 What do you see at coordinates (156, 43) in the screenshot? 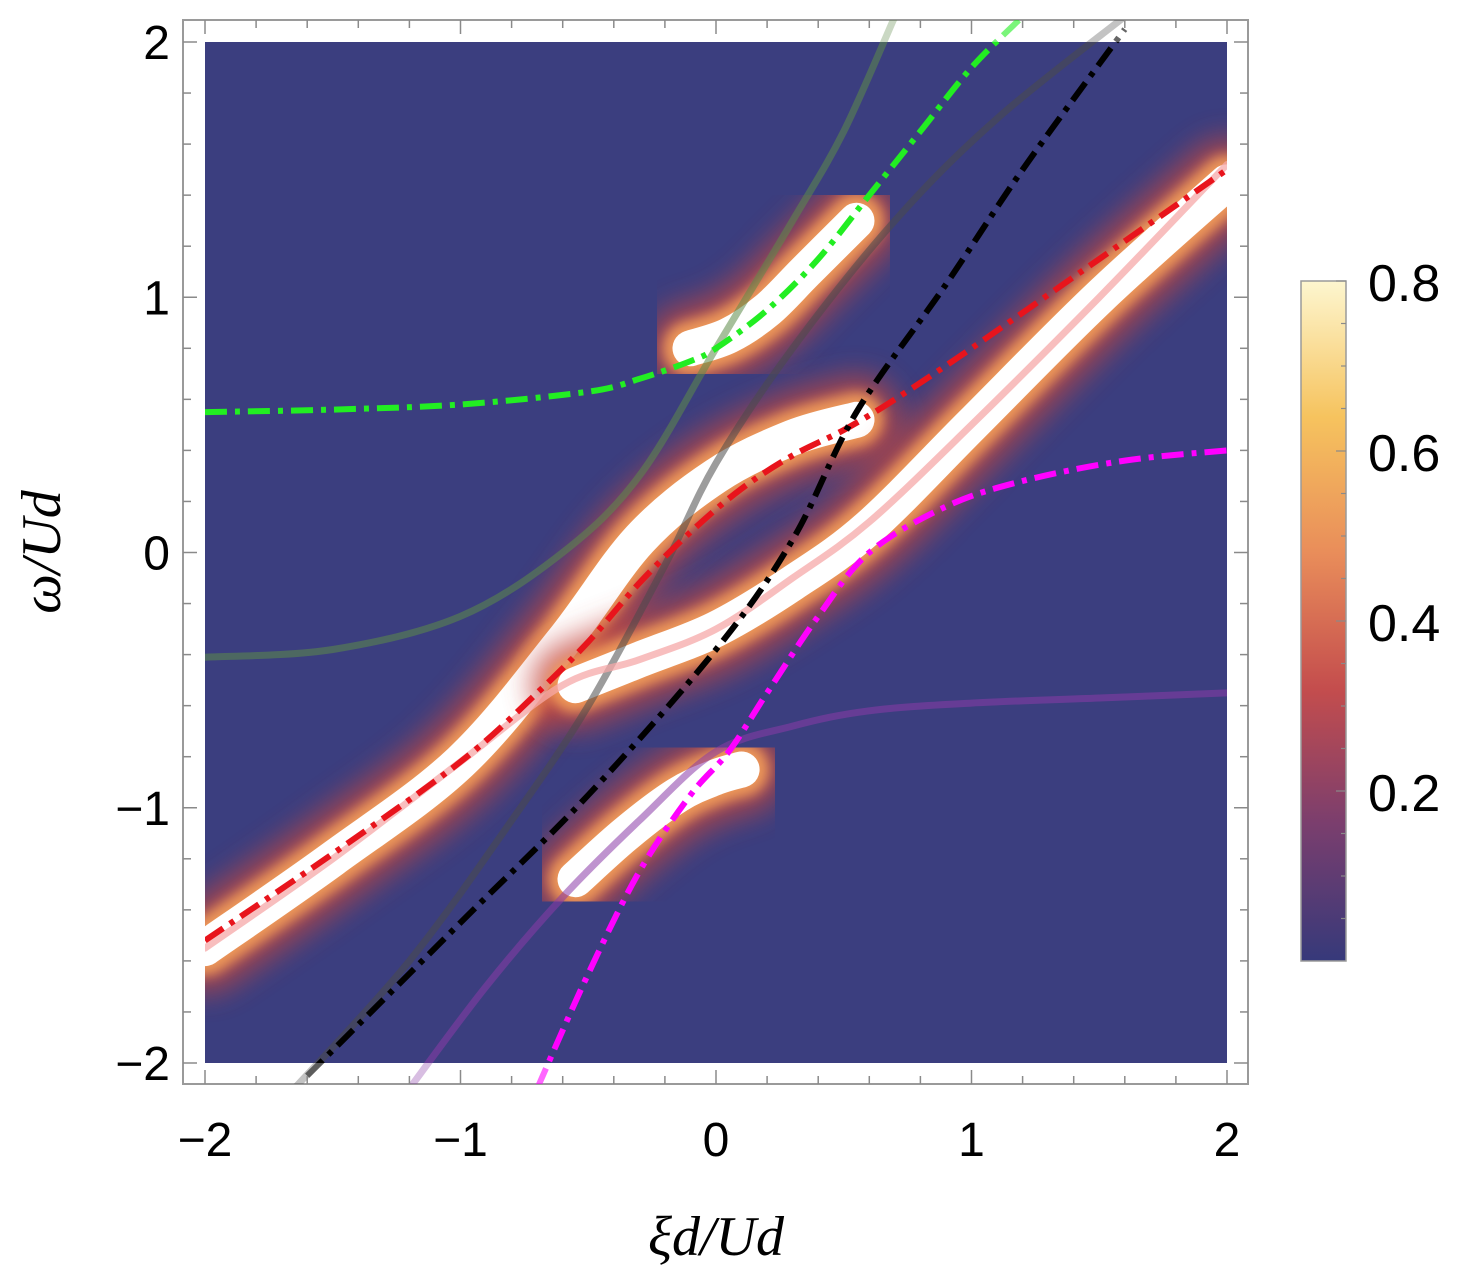
I see `y-tick-label: 2` at bounding box center [156, 43].